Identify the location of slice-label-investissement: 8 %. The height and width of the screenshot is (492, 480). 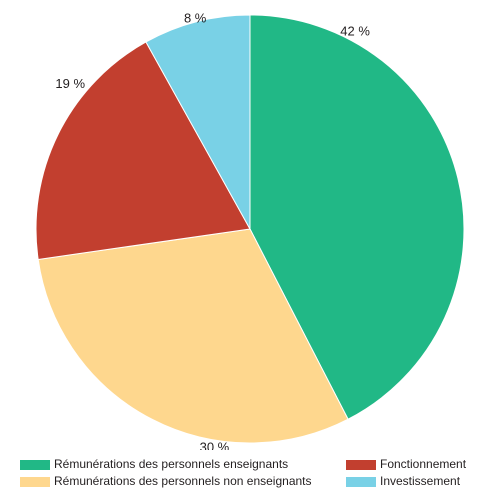
(195, 18).